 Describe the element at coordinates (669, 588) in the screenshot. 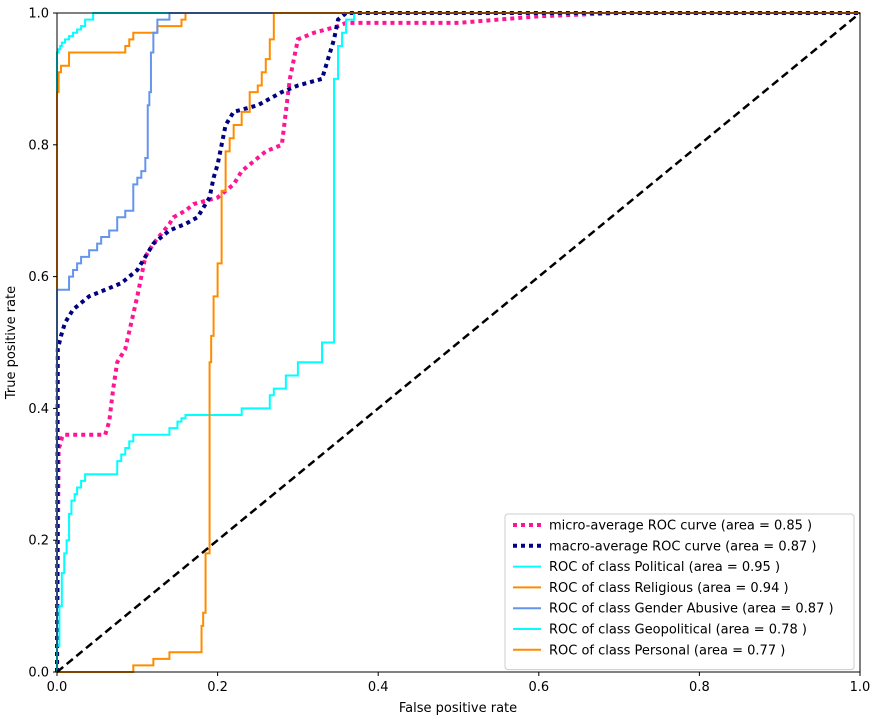

I see `legend-label: ROC of class Religious (area = 0.94 )` at that location.